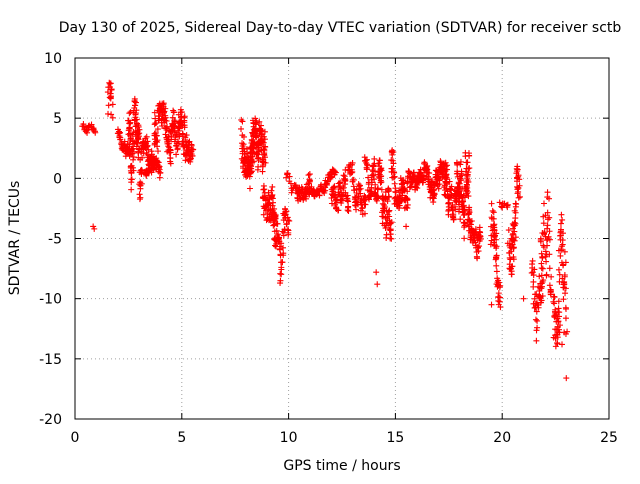  What do you see at coordinates (289, 438) in the screenshot?
I see `x-tick-label: 10` at bounding box center [289, 438].